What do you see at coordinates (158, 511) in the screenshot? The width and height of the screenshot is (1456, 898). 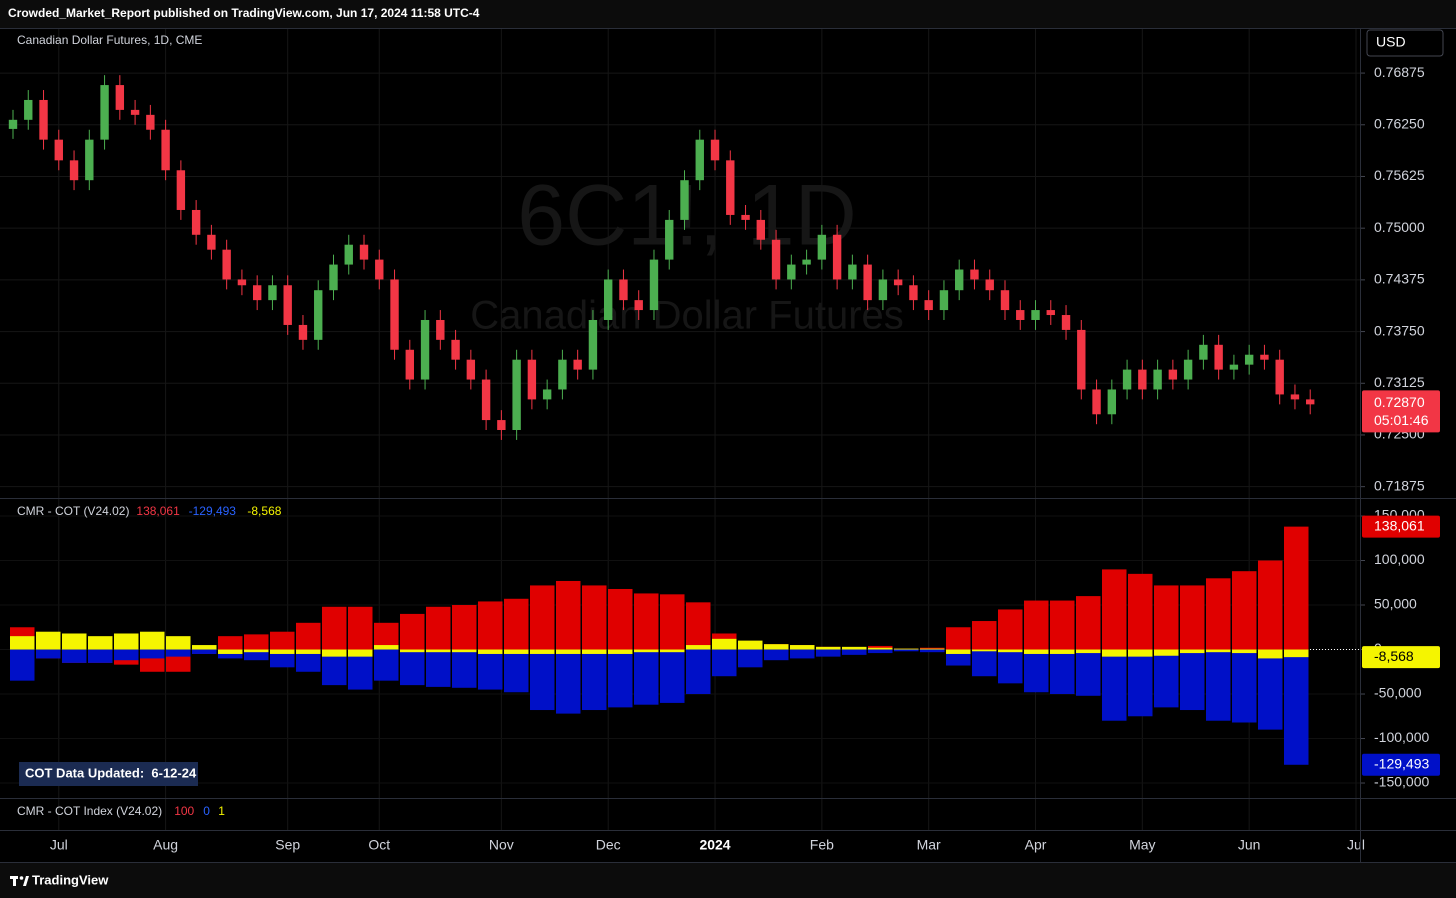 I see `legend-value: 138,061` at bounding box center [158, 511].